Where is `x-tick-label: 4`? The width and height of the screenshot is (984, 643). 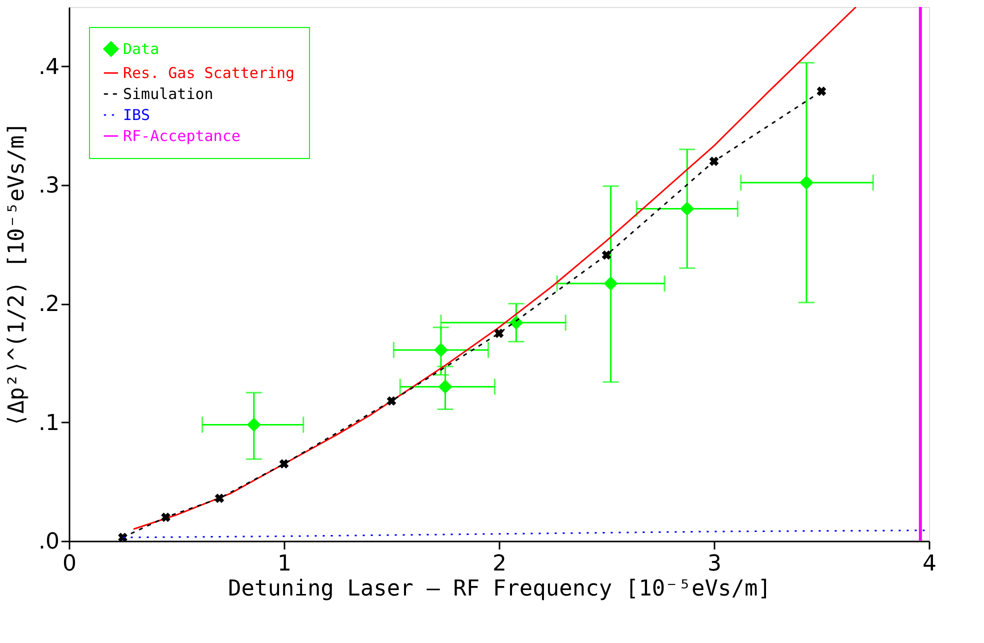
x-tick-label: 4 is located at coordinates (929, 564).